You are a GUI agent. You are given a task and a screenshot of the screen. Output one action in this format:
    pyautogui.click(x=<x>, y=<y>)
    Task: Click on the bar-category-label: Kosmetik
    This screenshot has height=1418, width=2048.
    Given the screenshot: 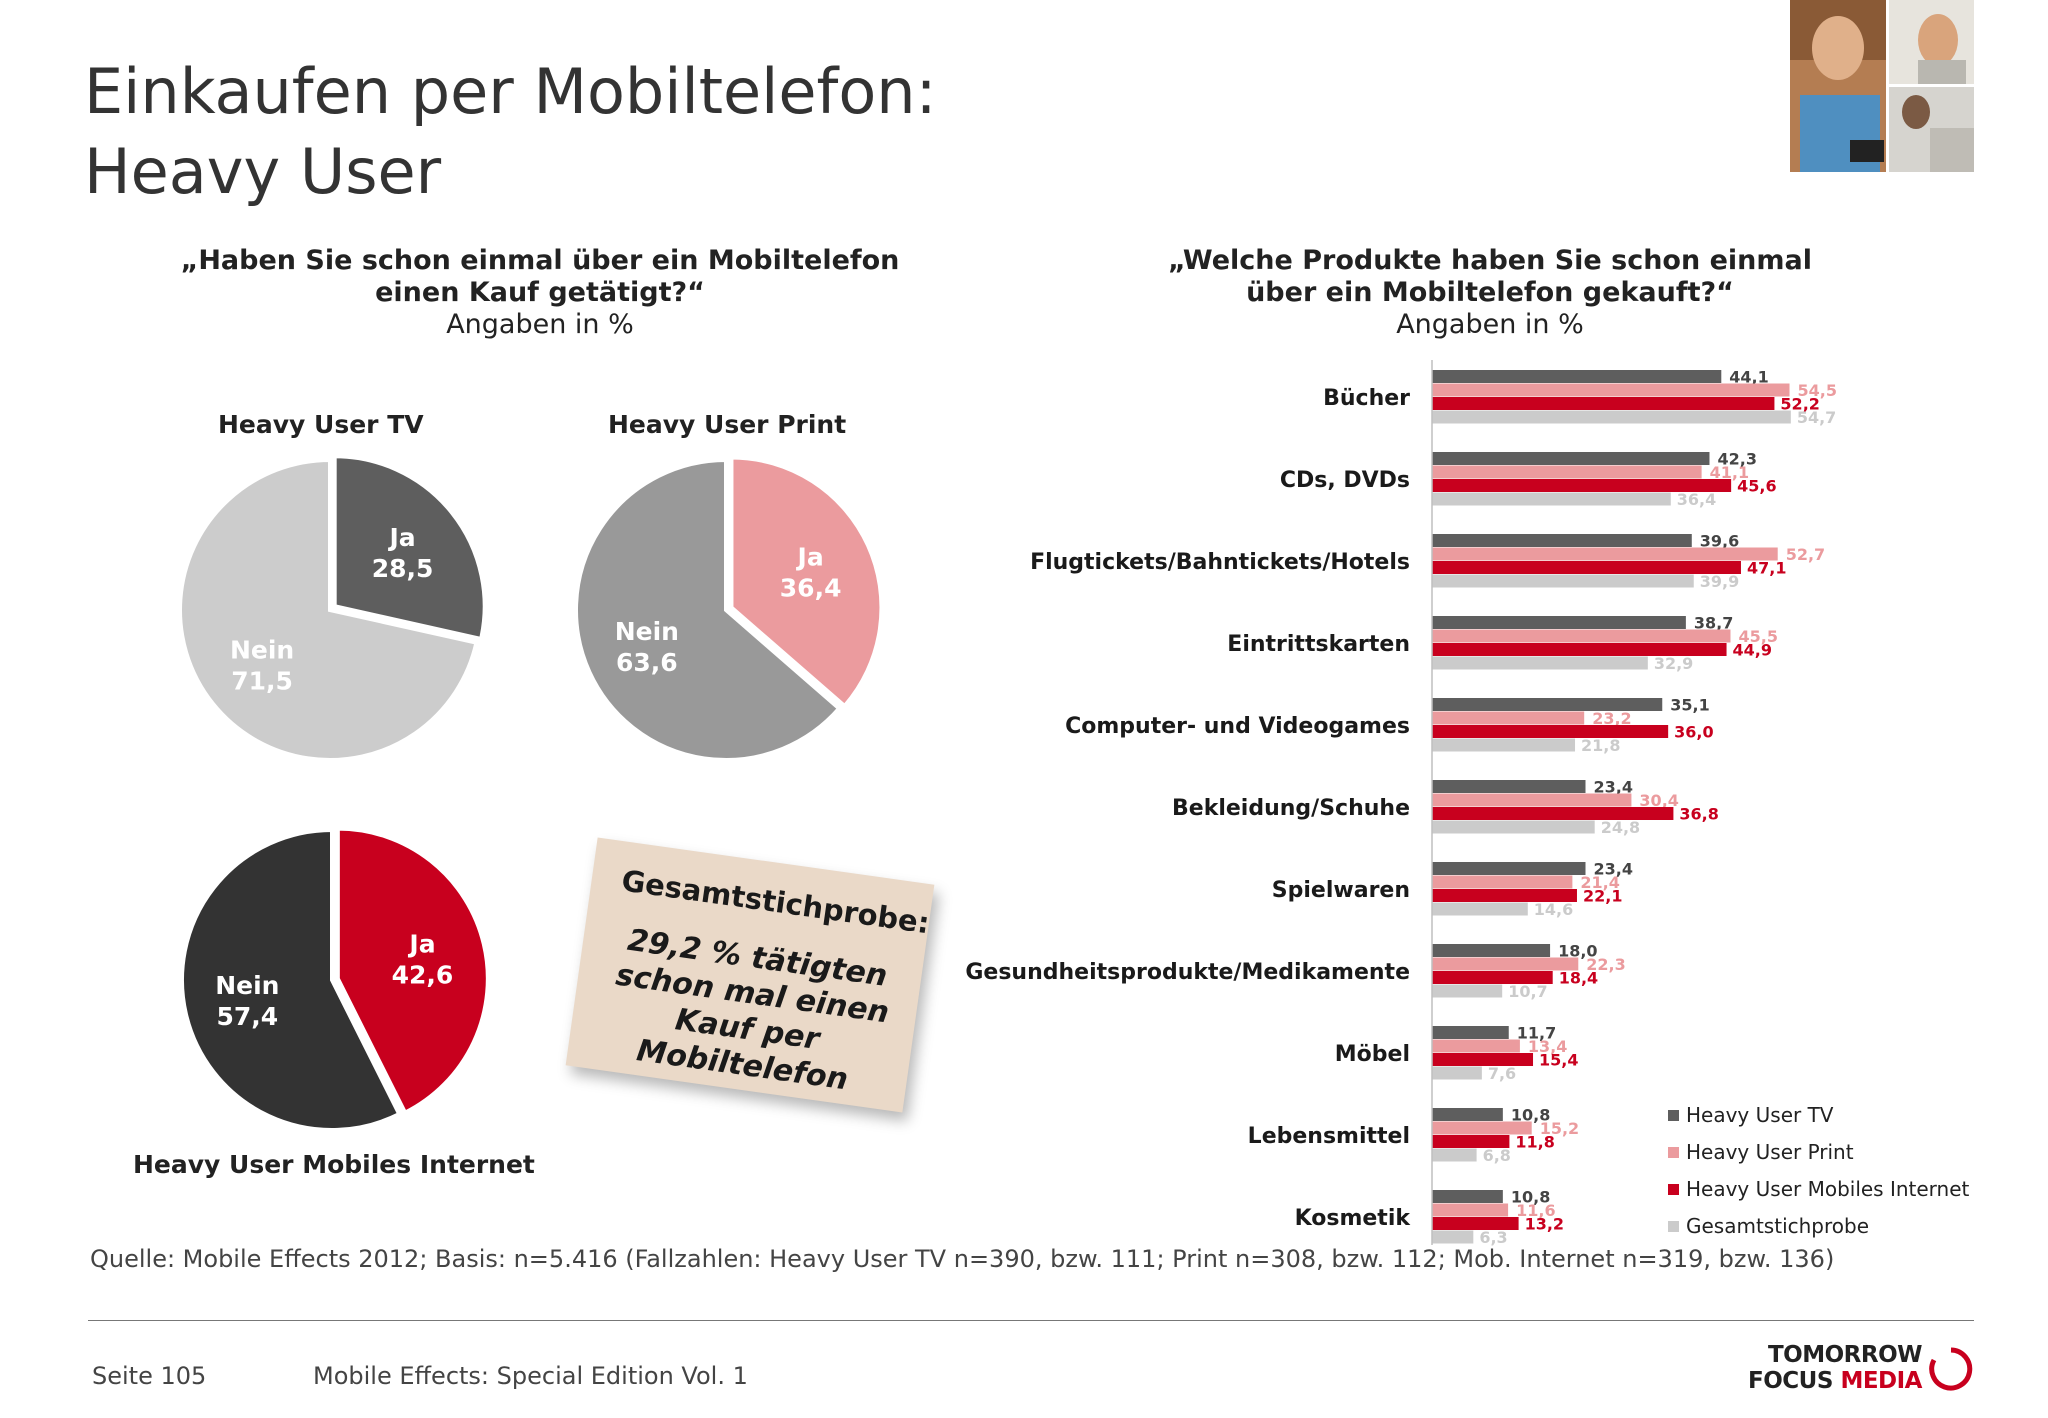 What is the action you would take?
    pyautogui.click(x=1353, y=1218)
    